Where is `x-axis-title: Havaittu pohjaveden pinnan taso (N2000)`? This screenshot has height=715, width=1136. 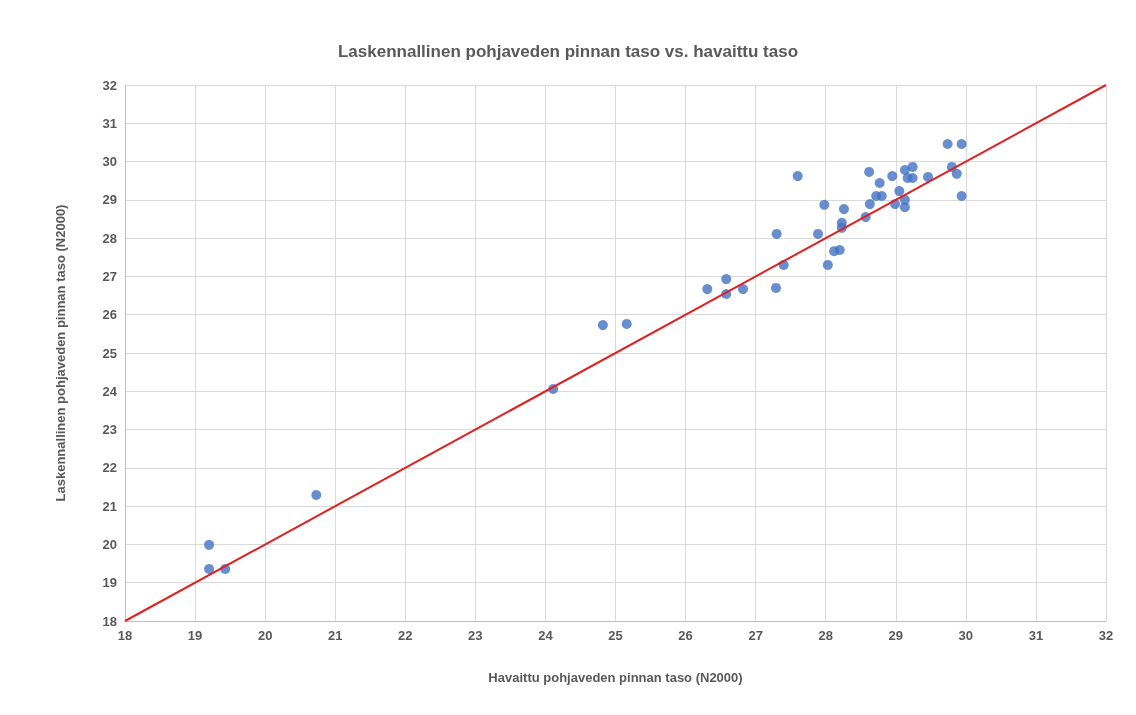
x-axis-title: Havaittu pohjaveden pinnan taso (N2000) is located at coordinates (615, 677).